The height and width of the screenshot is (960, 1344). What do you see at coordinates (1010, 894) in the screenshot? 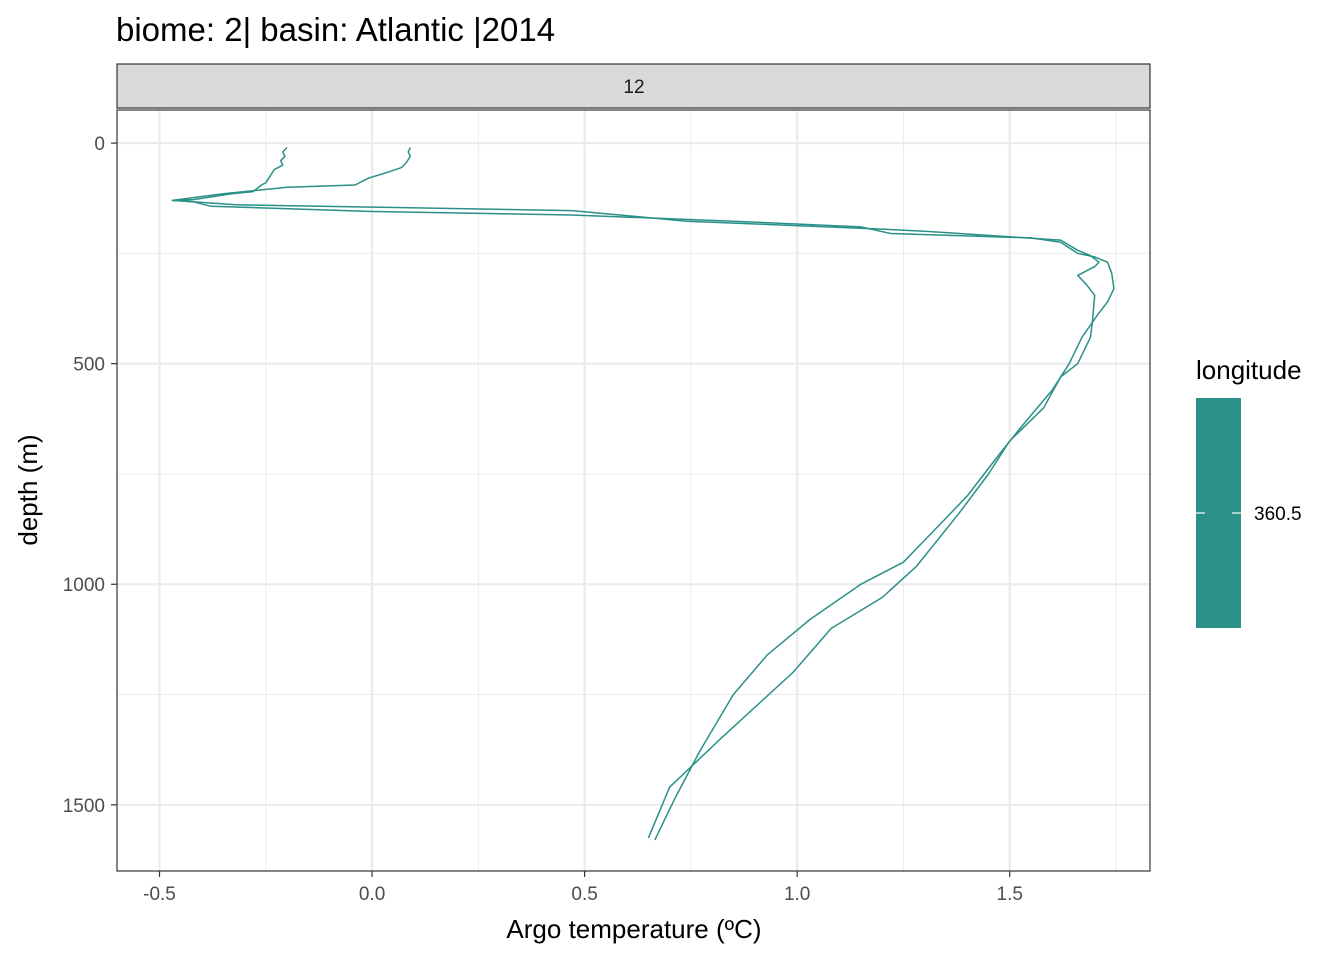
I see `x-tick-label: 1.5` at bounding box center [1010, 894].